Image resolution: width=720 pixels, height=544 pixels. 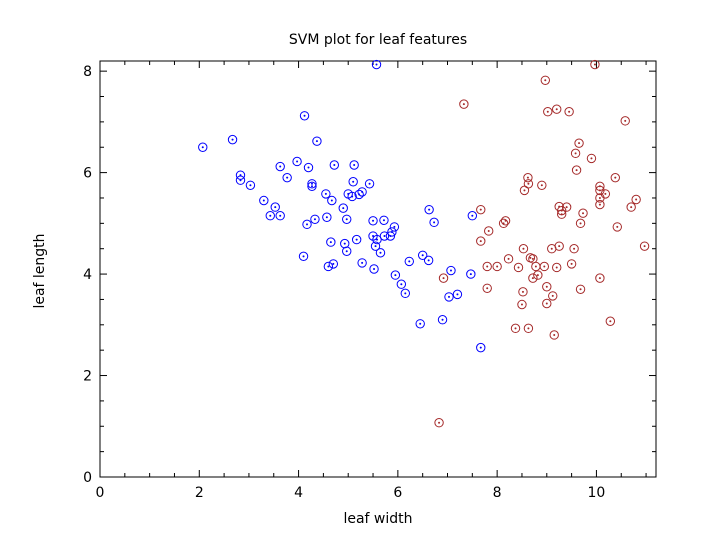 I want to click on x-tick-label: 8, so click(x=497, y=493).